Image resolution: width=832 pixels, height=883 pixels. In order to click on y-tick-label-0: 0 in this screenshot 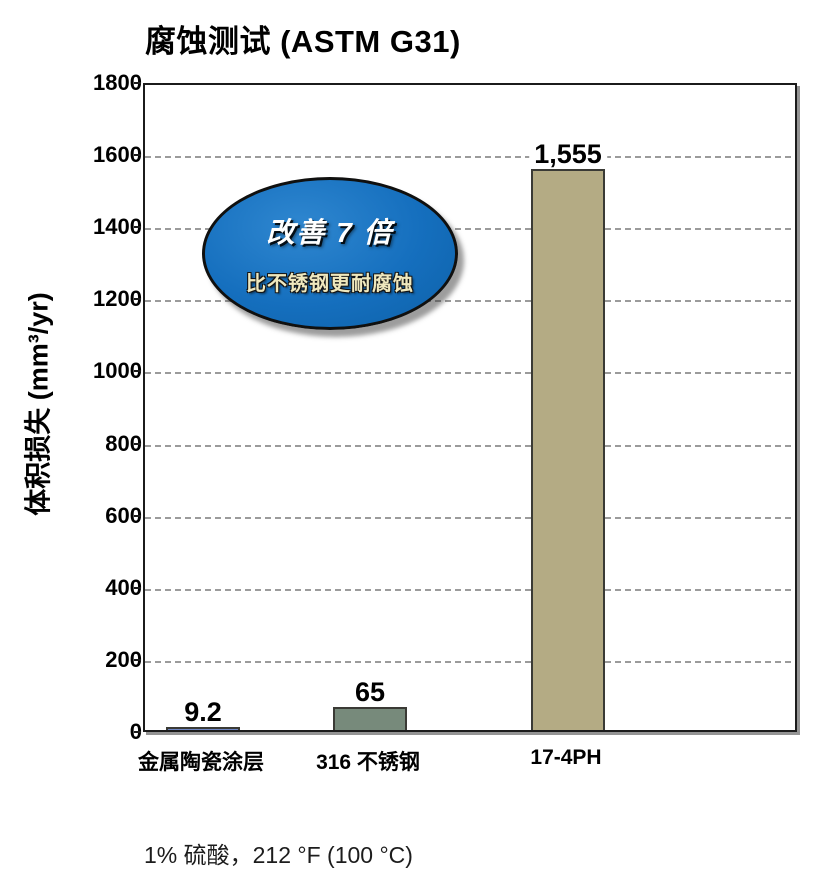, I will do `click(135, 731)`.